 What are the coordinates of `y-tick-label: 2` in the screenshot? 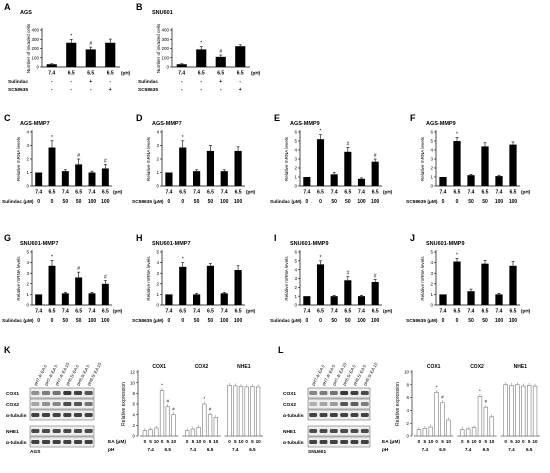 It's located at (134, 425).